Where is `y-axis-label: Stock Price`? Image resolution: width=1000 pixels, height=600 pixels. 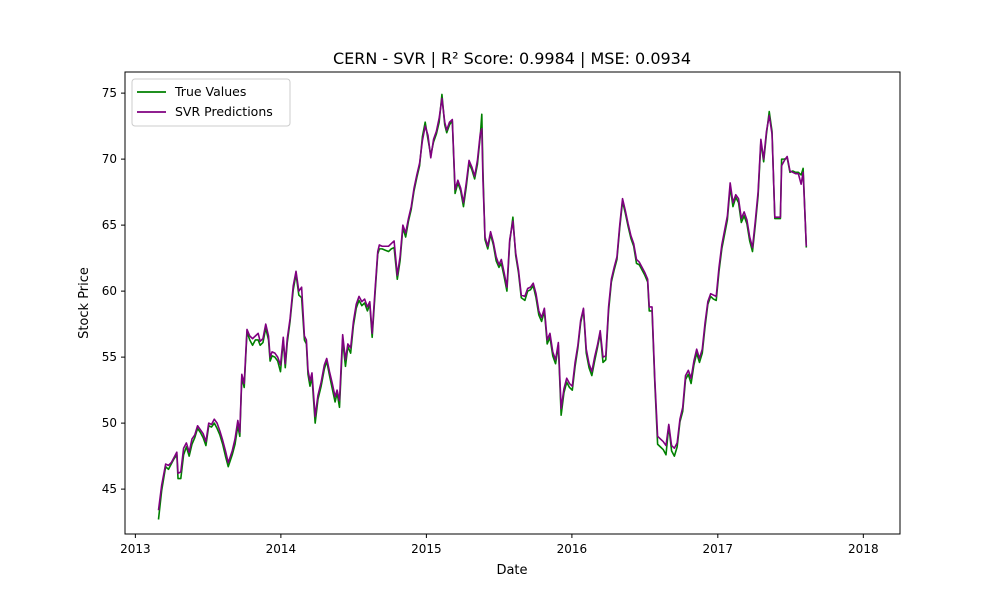
y-axis-label: Stock Price is located at coordinates (84, 303).